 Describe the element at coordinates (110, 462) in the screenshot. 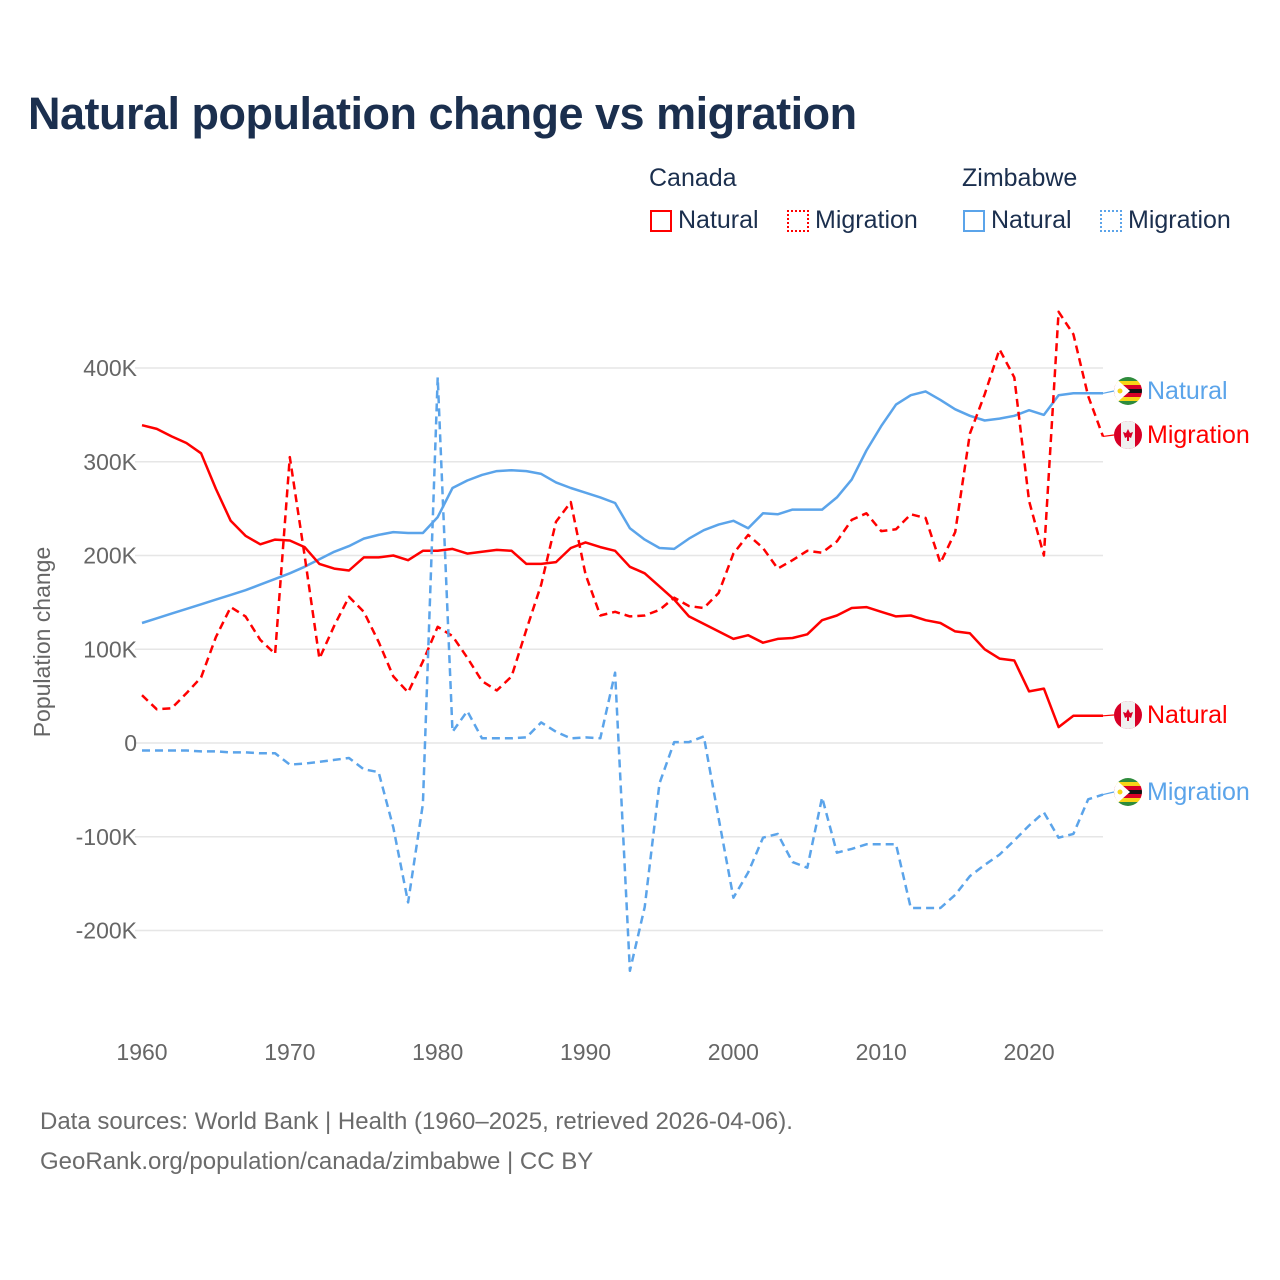

I see `y-tick-label: 300K` at that location.